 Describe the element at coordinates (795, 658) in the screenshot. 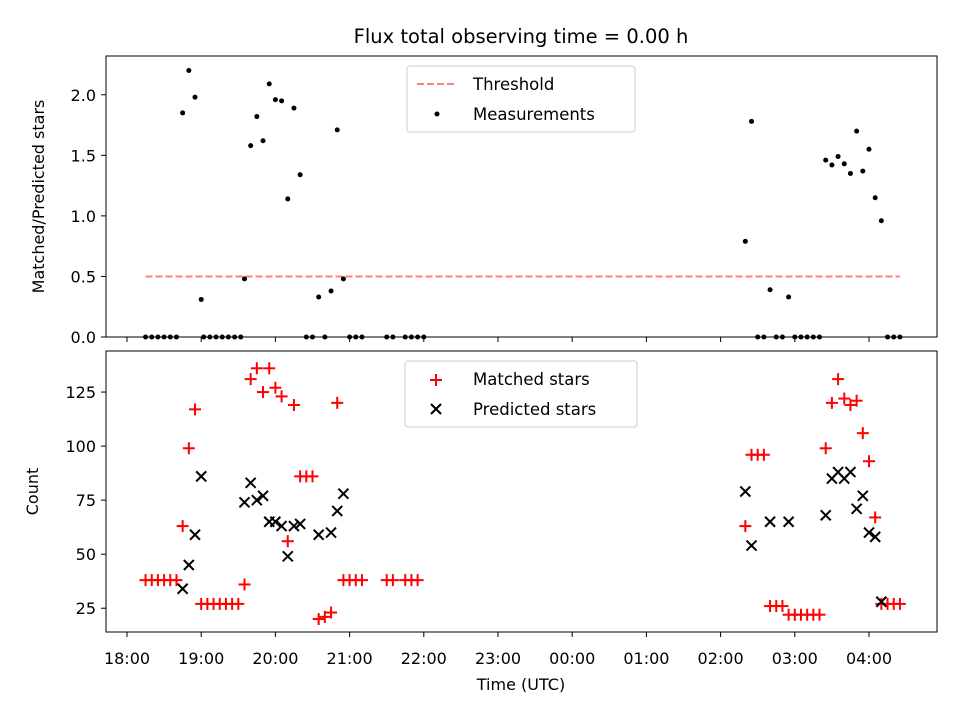

I see `x-tick-label: 03:00` at that location.